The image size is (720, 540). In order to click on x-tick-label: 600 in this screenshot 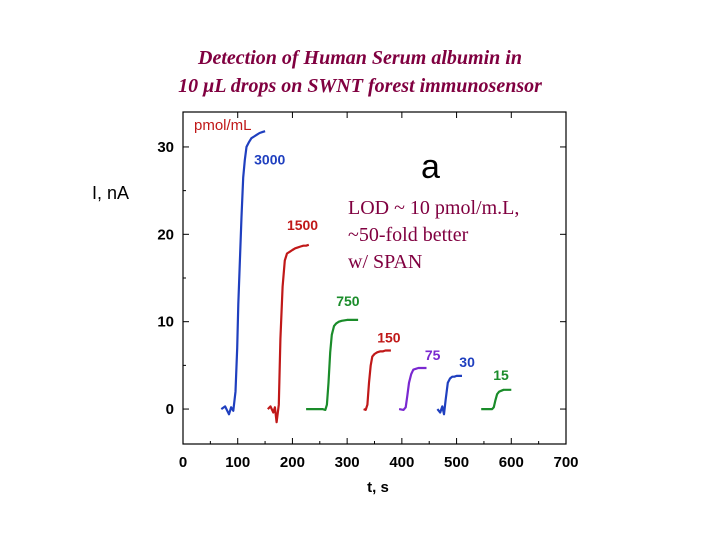, I will do `click(511, 462)`.